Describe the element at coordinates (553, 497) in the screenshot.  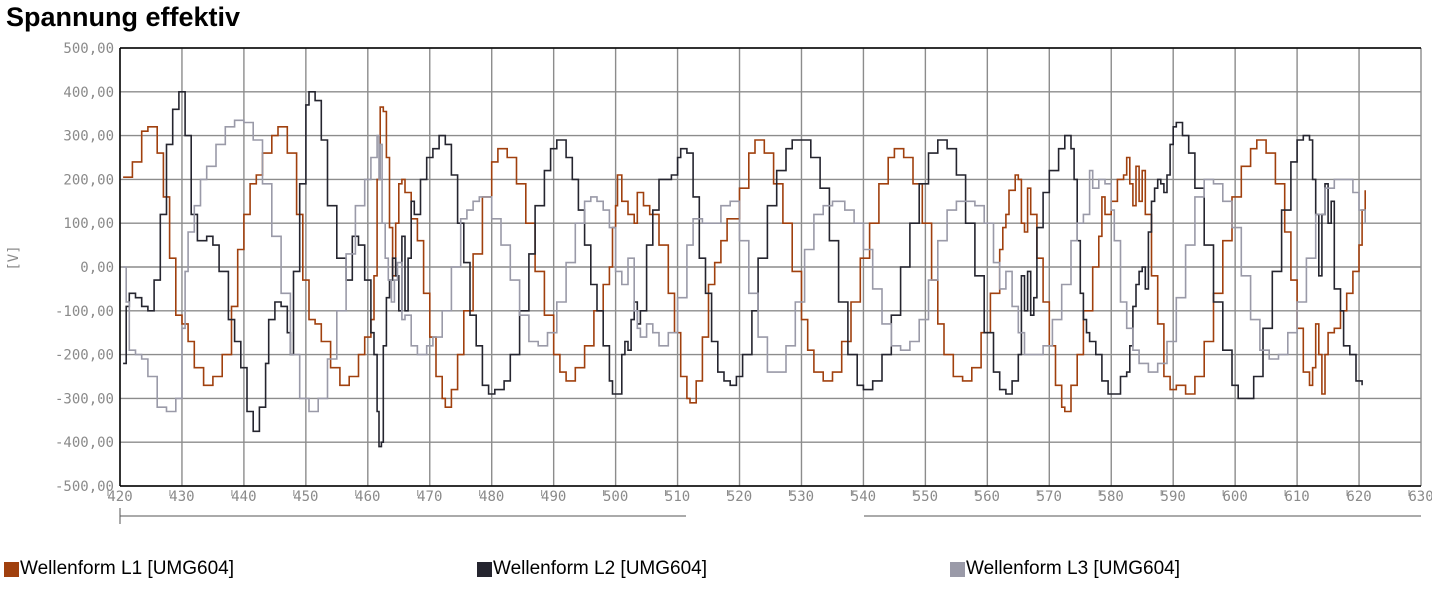
I see `x-tick-label: 490` at that location.